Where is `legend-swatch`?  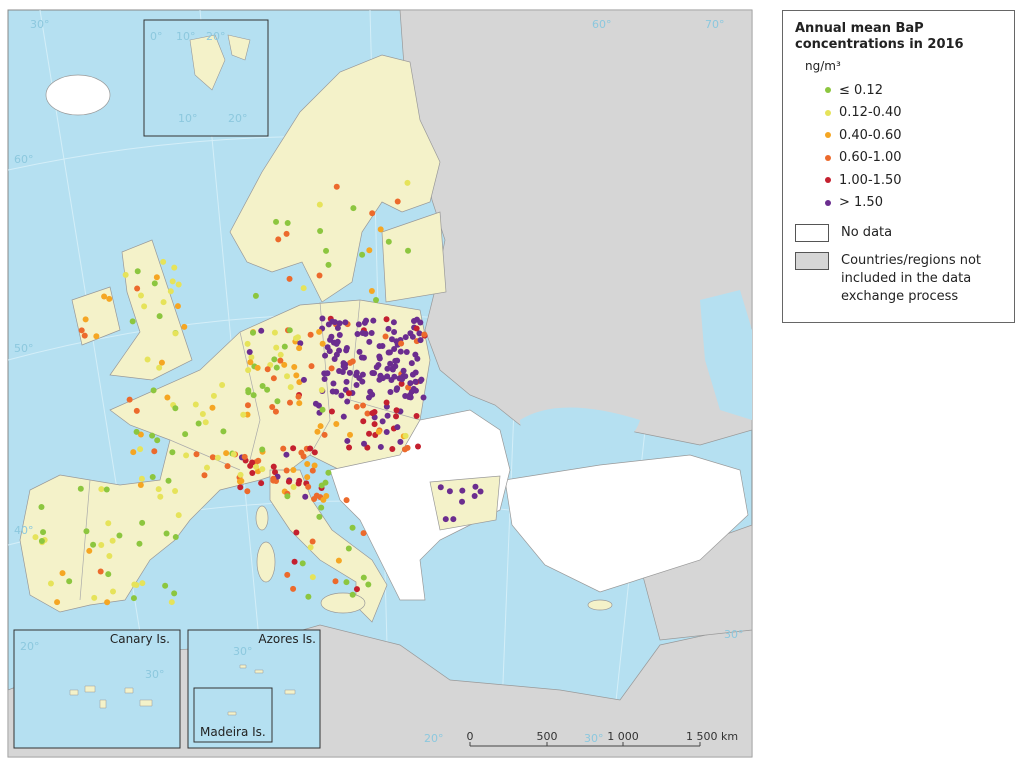 legend-swatch is located at coordinates (812, 261).